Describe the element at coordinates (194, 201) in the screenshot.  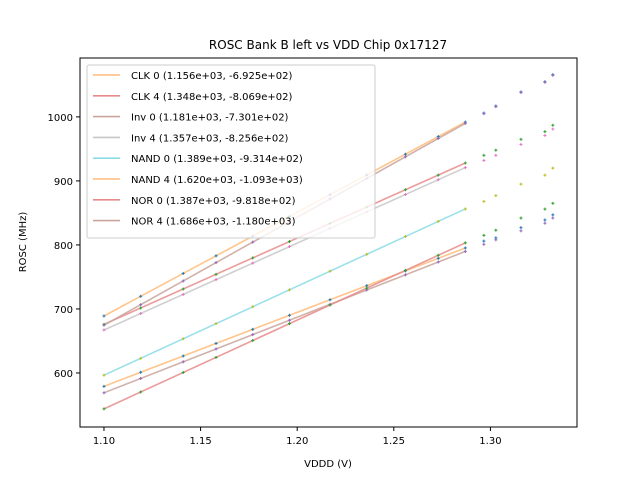
I see `legend-entry-6: NOR 0 (1.387e+03, -9.818e+02)` at that location.